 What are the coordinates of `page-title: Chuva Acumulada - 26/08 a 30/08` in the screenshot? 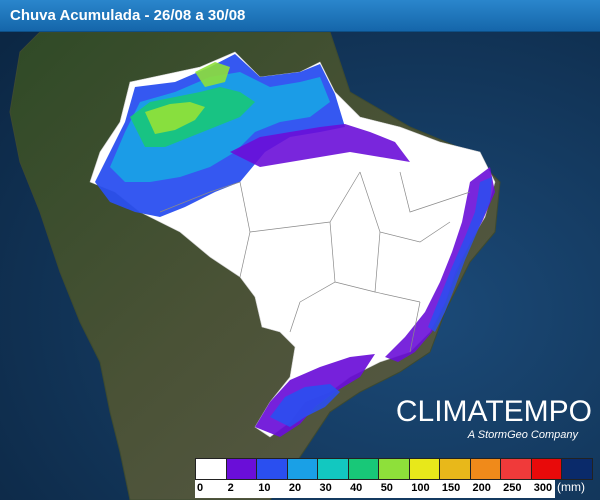 It's located at (300, 16).